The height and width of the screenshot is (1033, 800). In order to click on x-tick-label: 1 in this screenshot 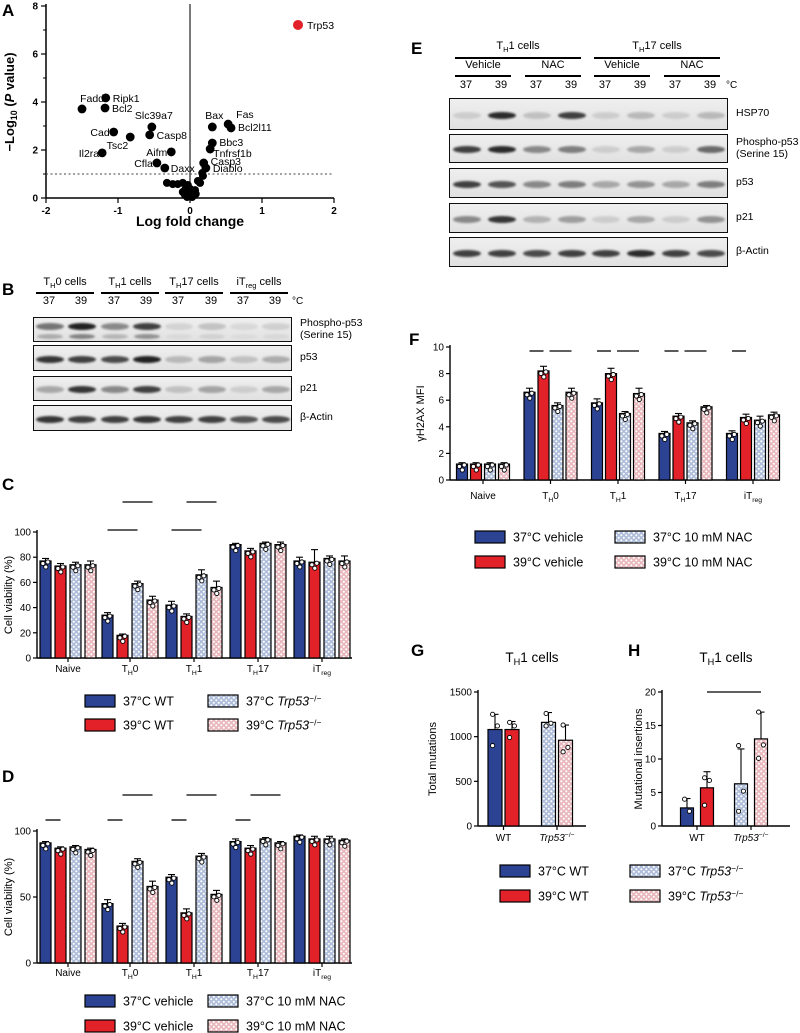, I will do `click(262, 211)`.